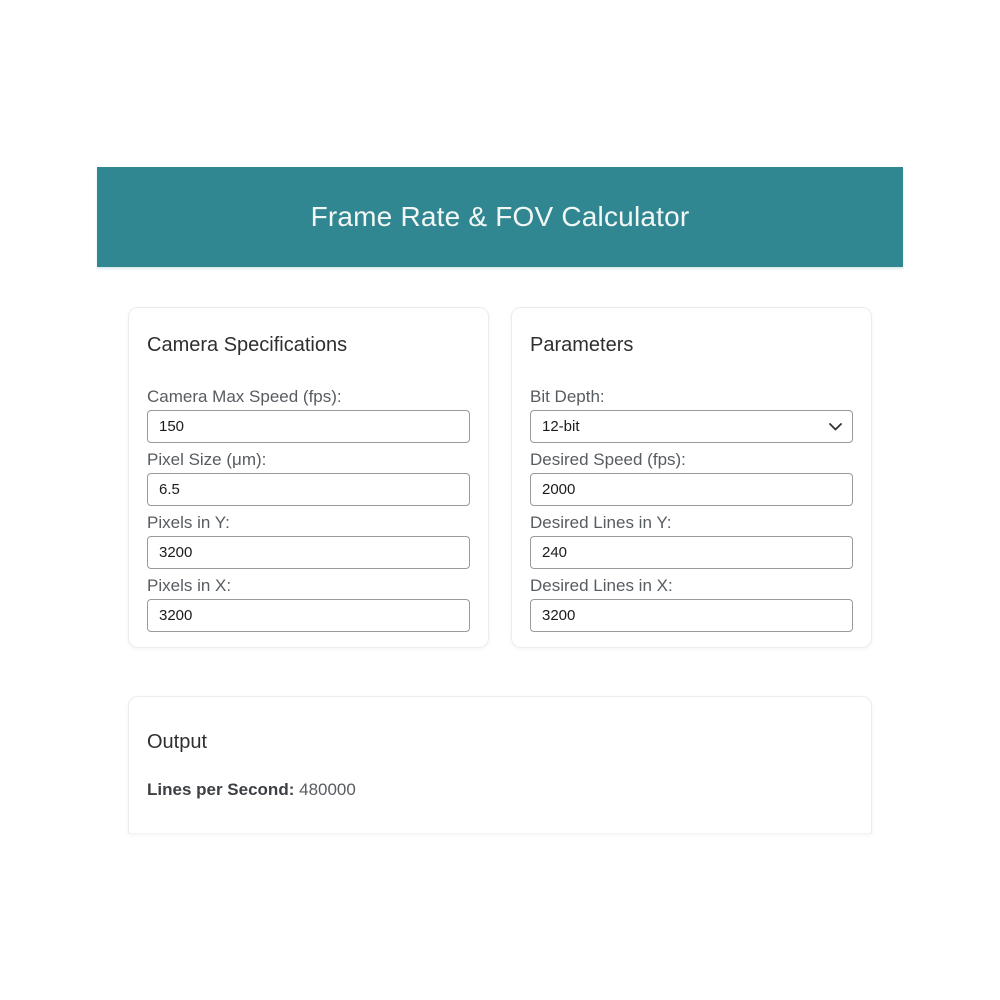  What do you see at coordinates (582, 345) in the screenshot?
I see `parameters-card-title: Parameters` at bounding box center [582, 345].